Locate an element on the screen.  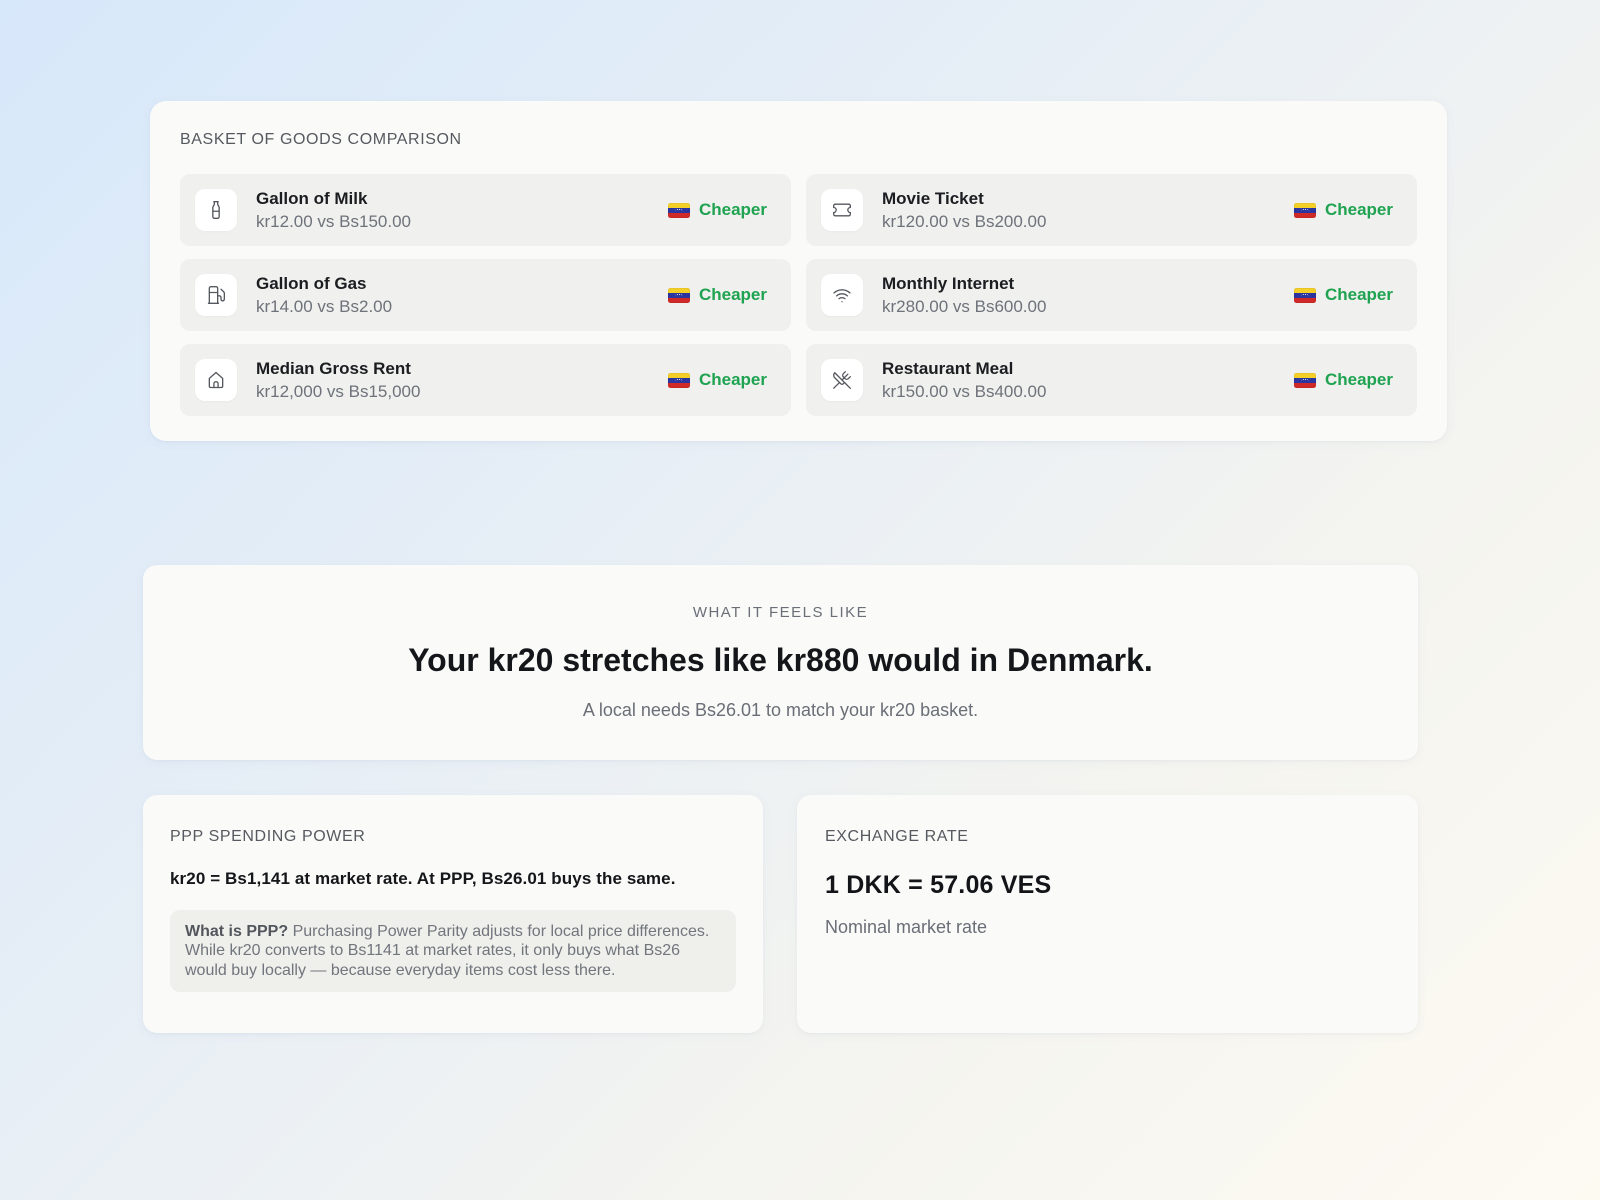
exchange-rate-note: Nominal market rate is located at coordinates (906, 927).